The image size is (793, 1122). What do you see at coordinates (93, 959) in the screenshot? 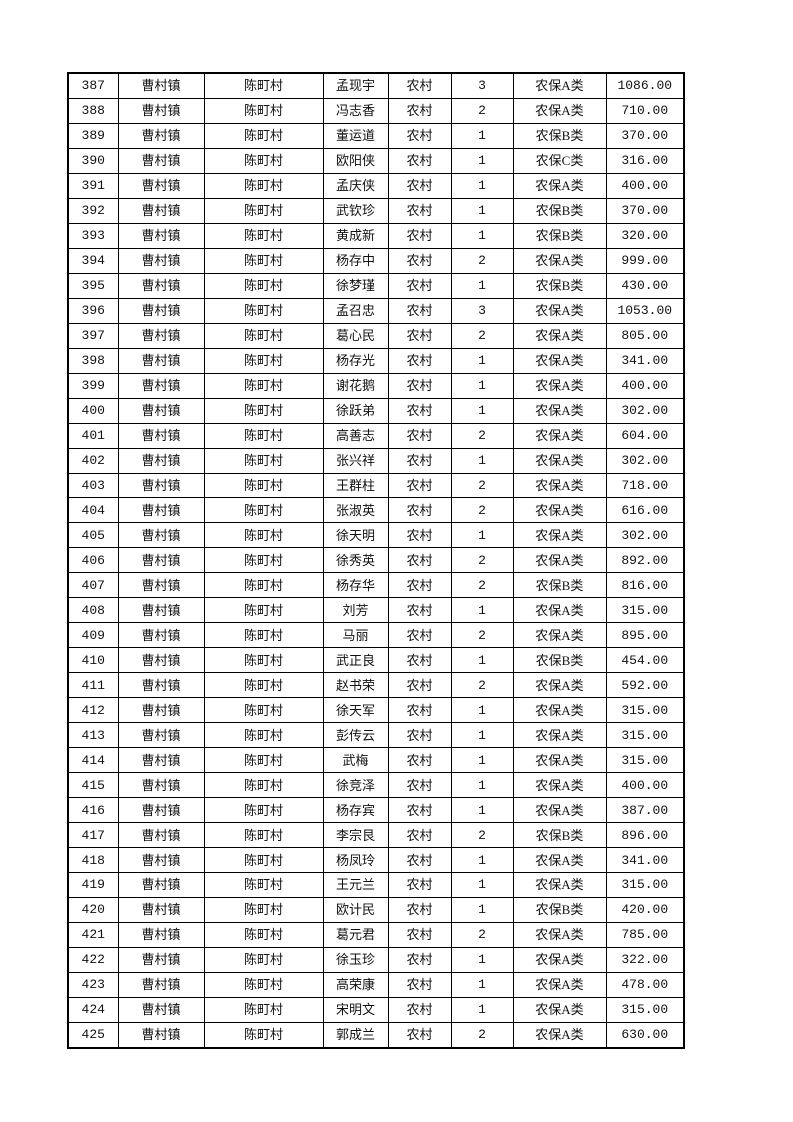
I see `cell-row-number: 422` at bounding box center [93, 959].